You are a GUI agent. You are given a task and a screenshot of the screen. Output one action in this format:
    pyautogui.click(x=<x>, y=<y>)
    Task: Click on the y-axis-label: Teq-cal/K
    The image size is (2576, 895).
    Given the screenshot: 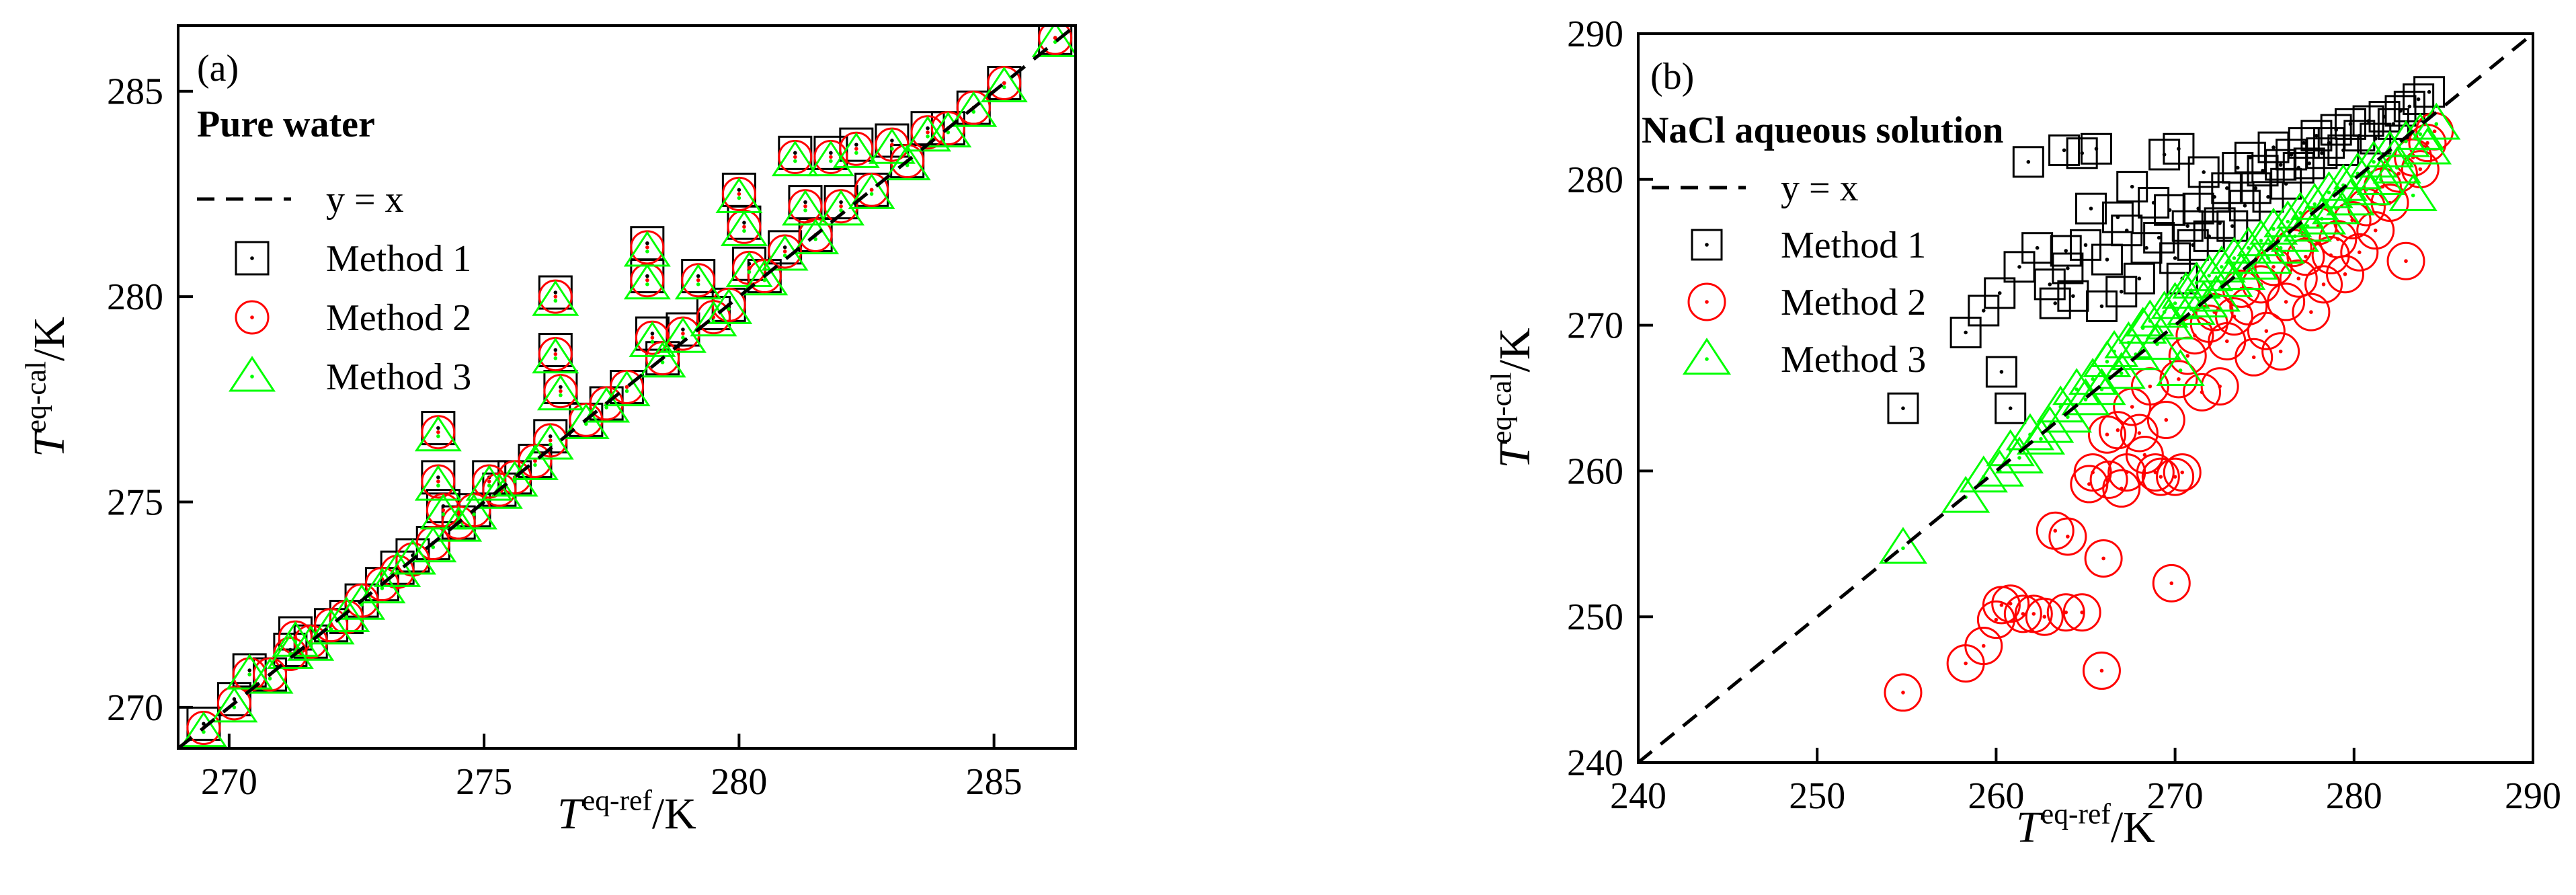 What is the action you would take?
    pyautogui.click(x=1512, y=397)
    